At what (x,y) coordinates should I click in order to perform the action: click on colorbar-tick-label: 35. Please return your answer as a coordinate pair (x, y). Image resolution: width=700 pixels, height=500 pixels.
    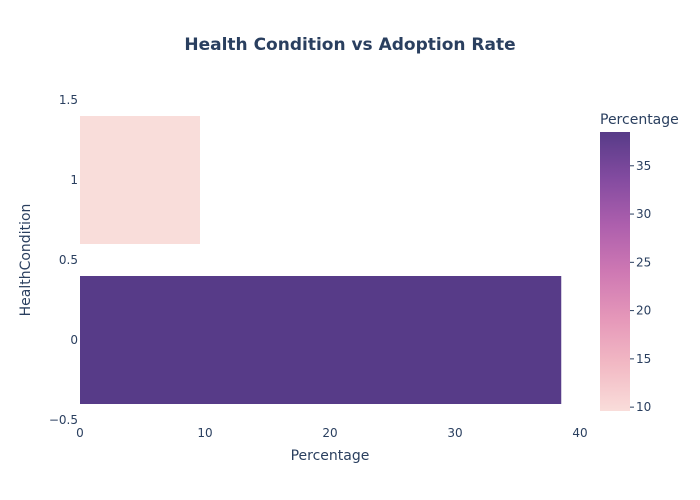
    Looking at the image, I should click on (643, 166).